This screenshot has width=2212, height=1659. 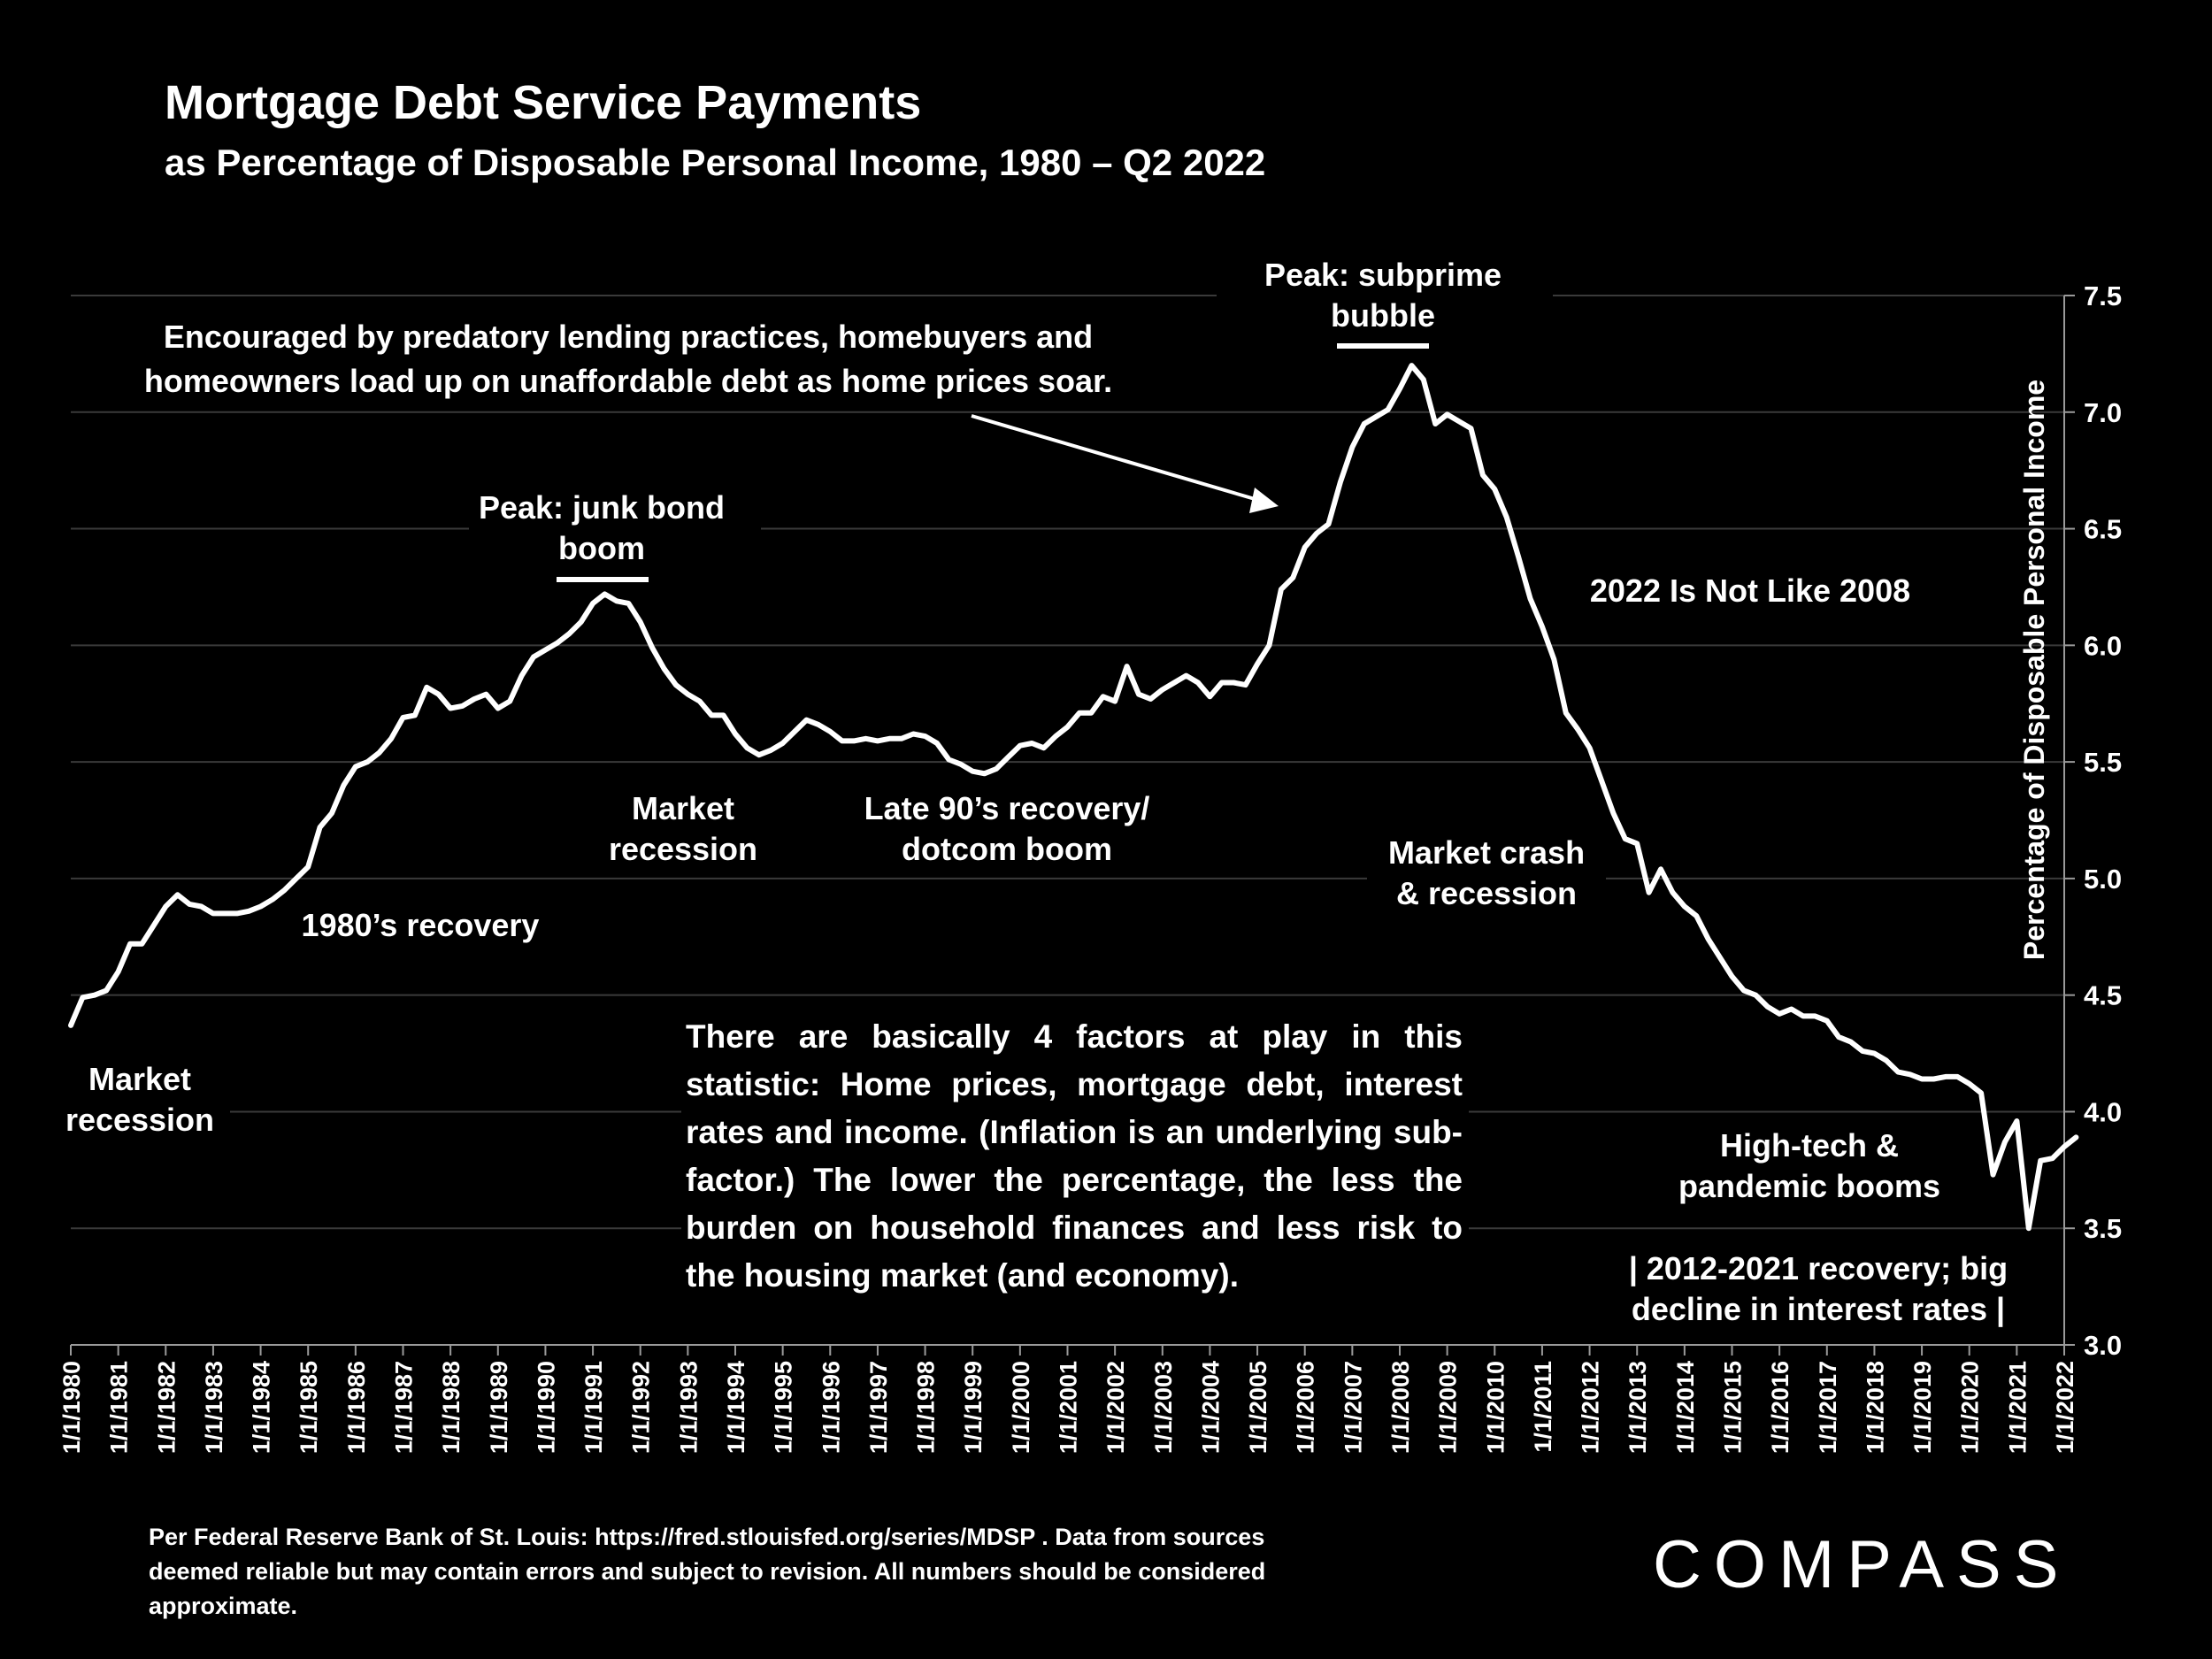 I want to click on annotation-line: Peak: junk bond, so click(x=602, y=508).